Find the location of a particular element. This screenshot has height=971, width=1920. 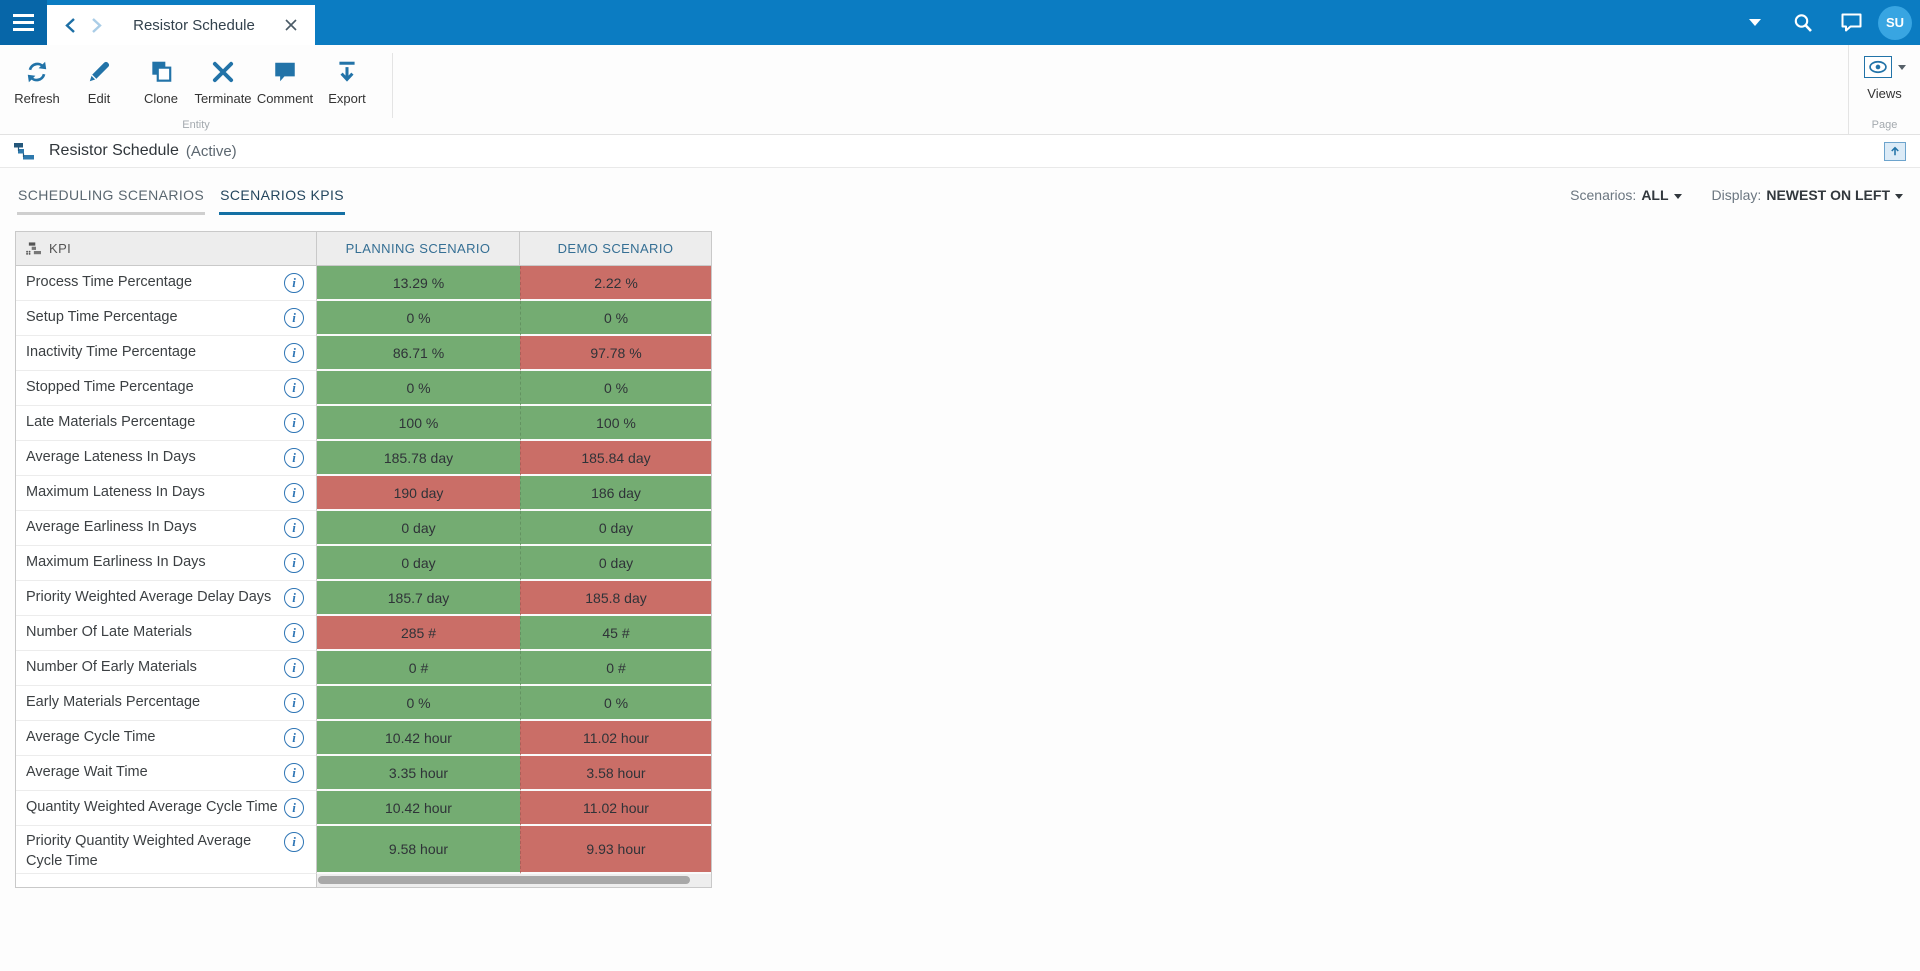

main-menu-button is located at coordinates (23, 22).